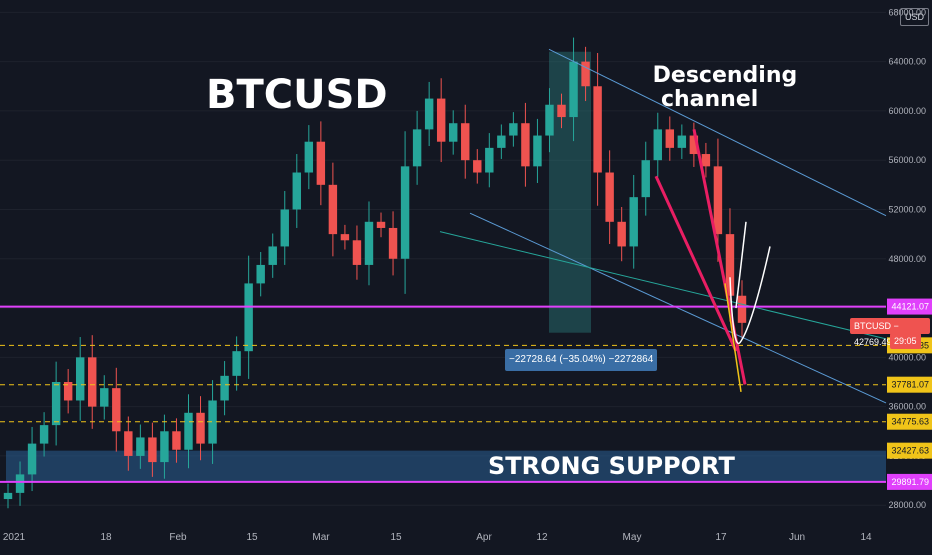 The width and height of the screenshot is (932, 555). What do you see at coordinates (907, 160) in the screenshot?
I see `y-tick-label: 56000.00` at bounding box center [907, 160].